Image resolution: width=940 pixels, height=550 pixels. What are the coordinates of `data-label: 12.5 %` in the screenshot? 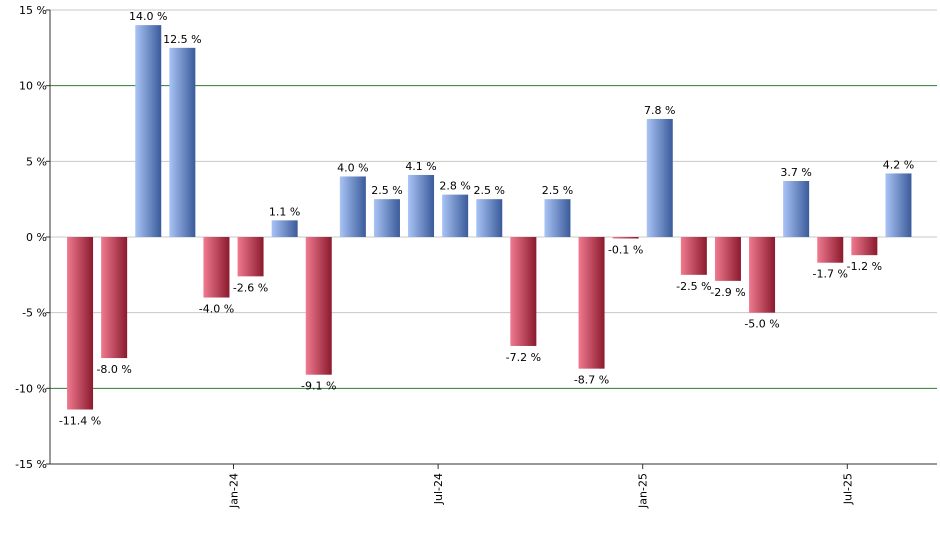 It's located at (182, 39).